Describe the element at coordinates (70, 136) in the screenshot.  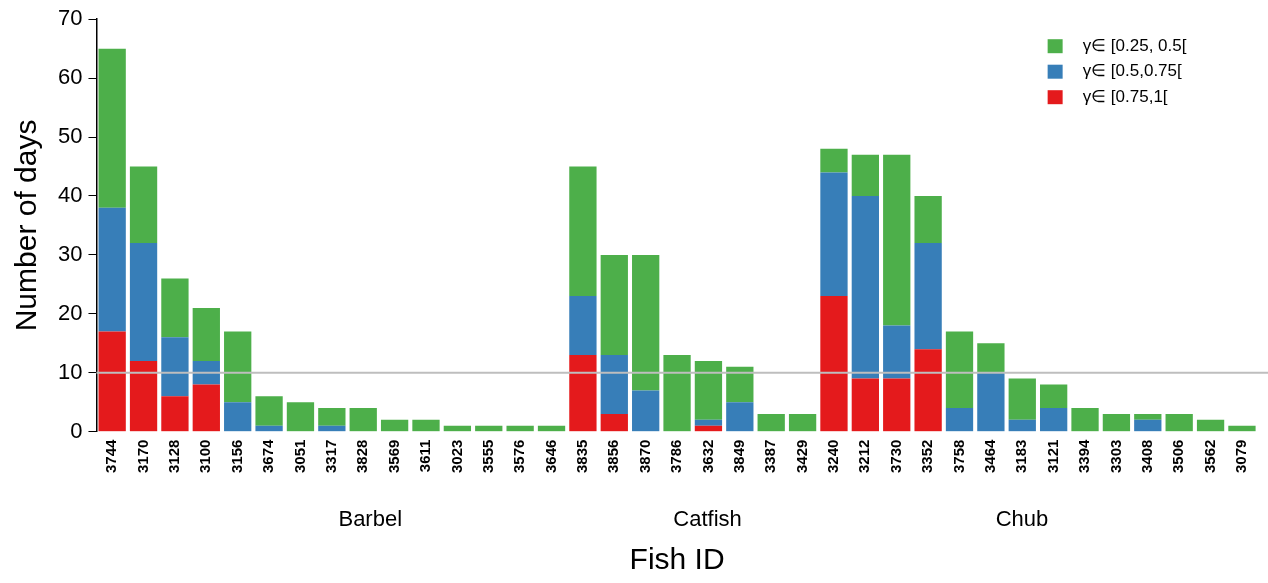
I see `y-tick-label: 50` at that location.